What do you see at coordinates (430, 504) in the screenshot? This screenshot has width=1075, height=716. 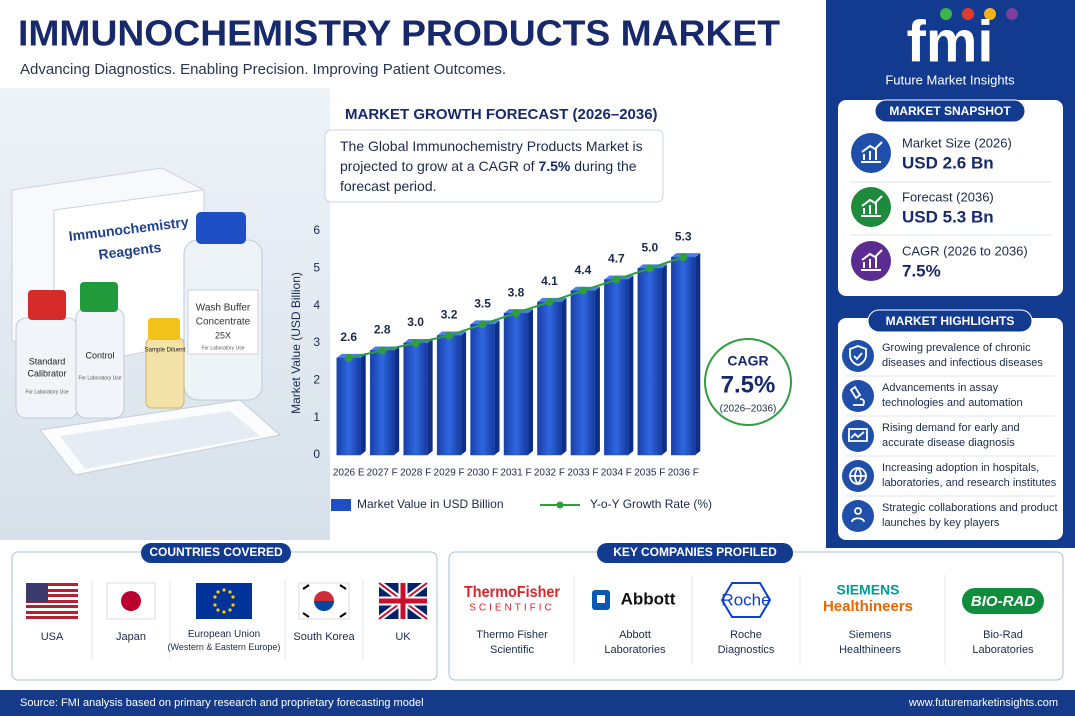 I see `legend-label: Market Value in USD Billion` at bounding box center [430, 504].